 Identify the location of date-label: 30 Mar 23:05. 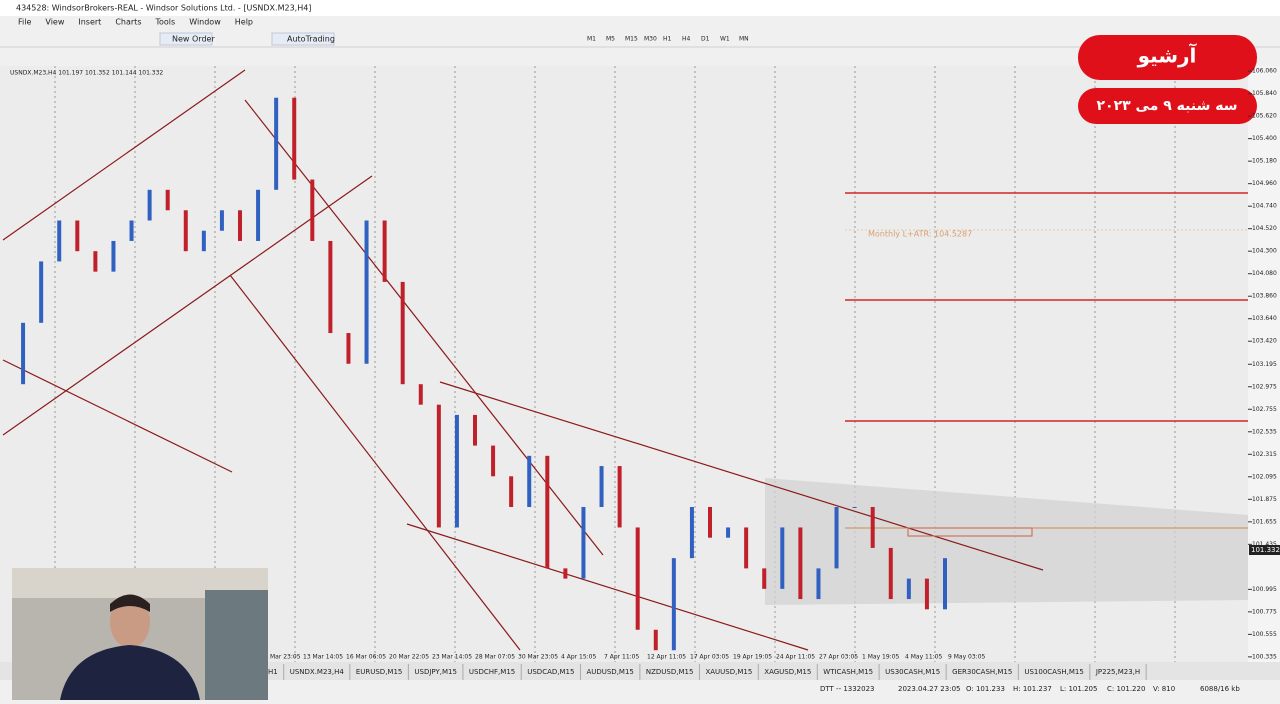
(538, 657).